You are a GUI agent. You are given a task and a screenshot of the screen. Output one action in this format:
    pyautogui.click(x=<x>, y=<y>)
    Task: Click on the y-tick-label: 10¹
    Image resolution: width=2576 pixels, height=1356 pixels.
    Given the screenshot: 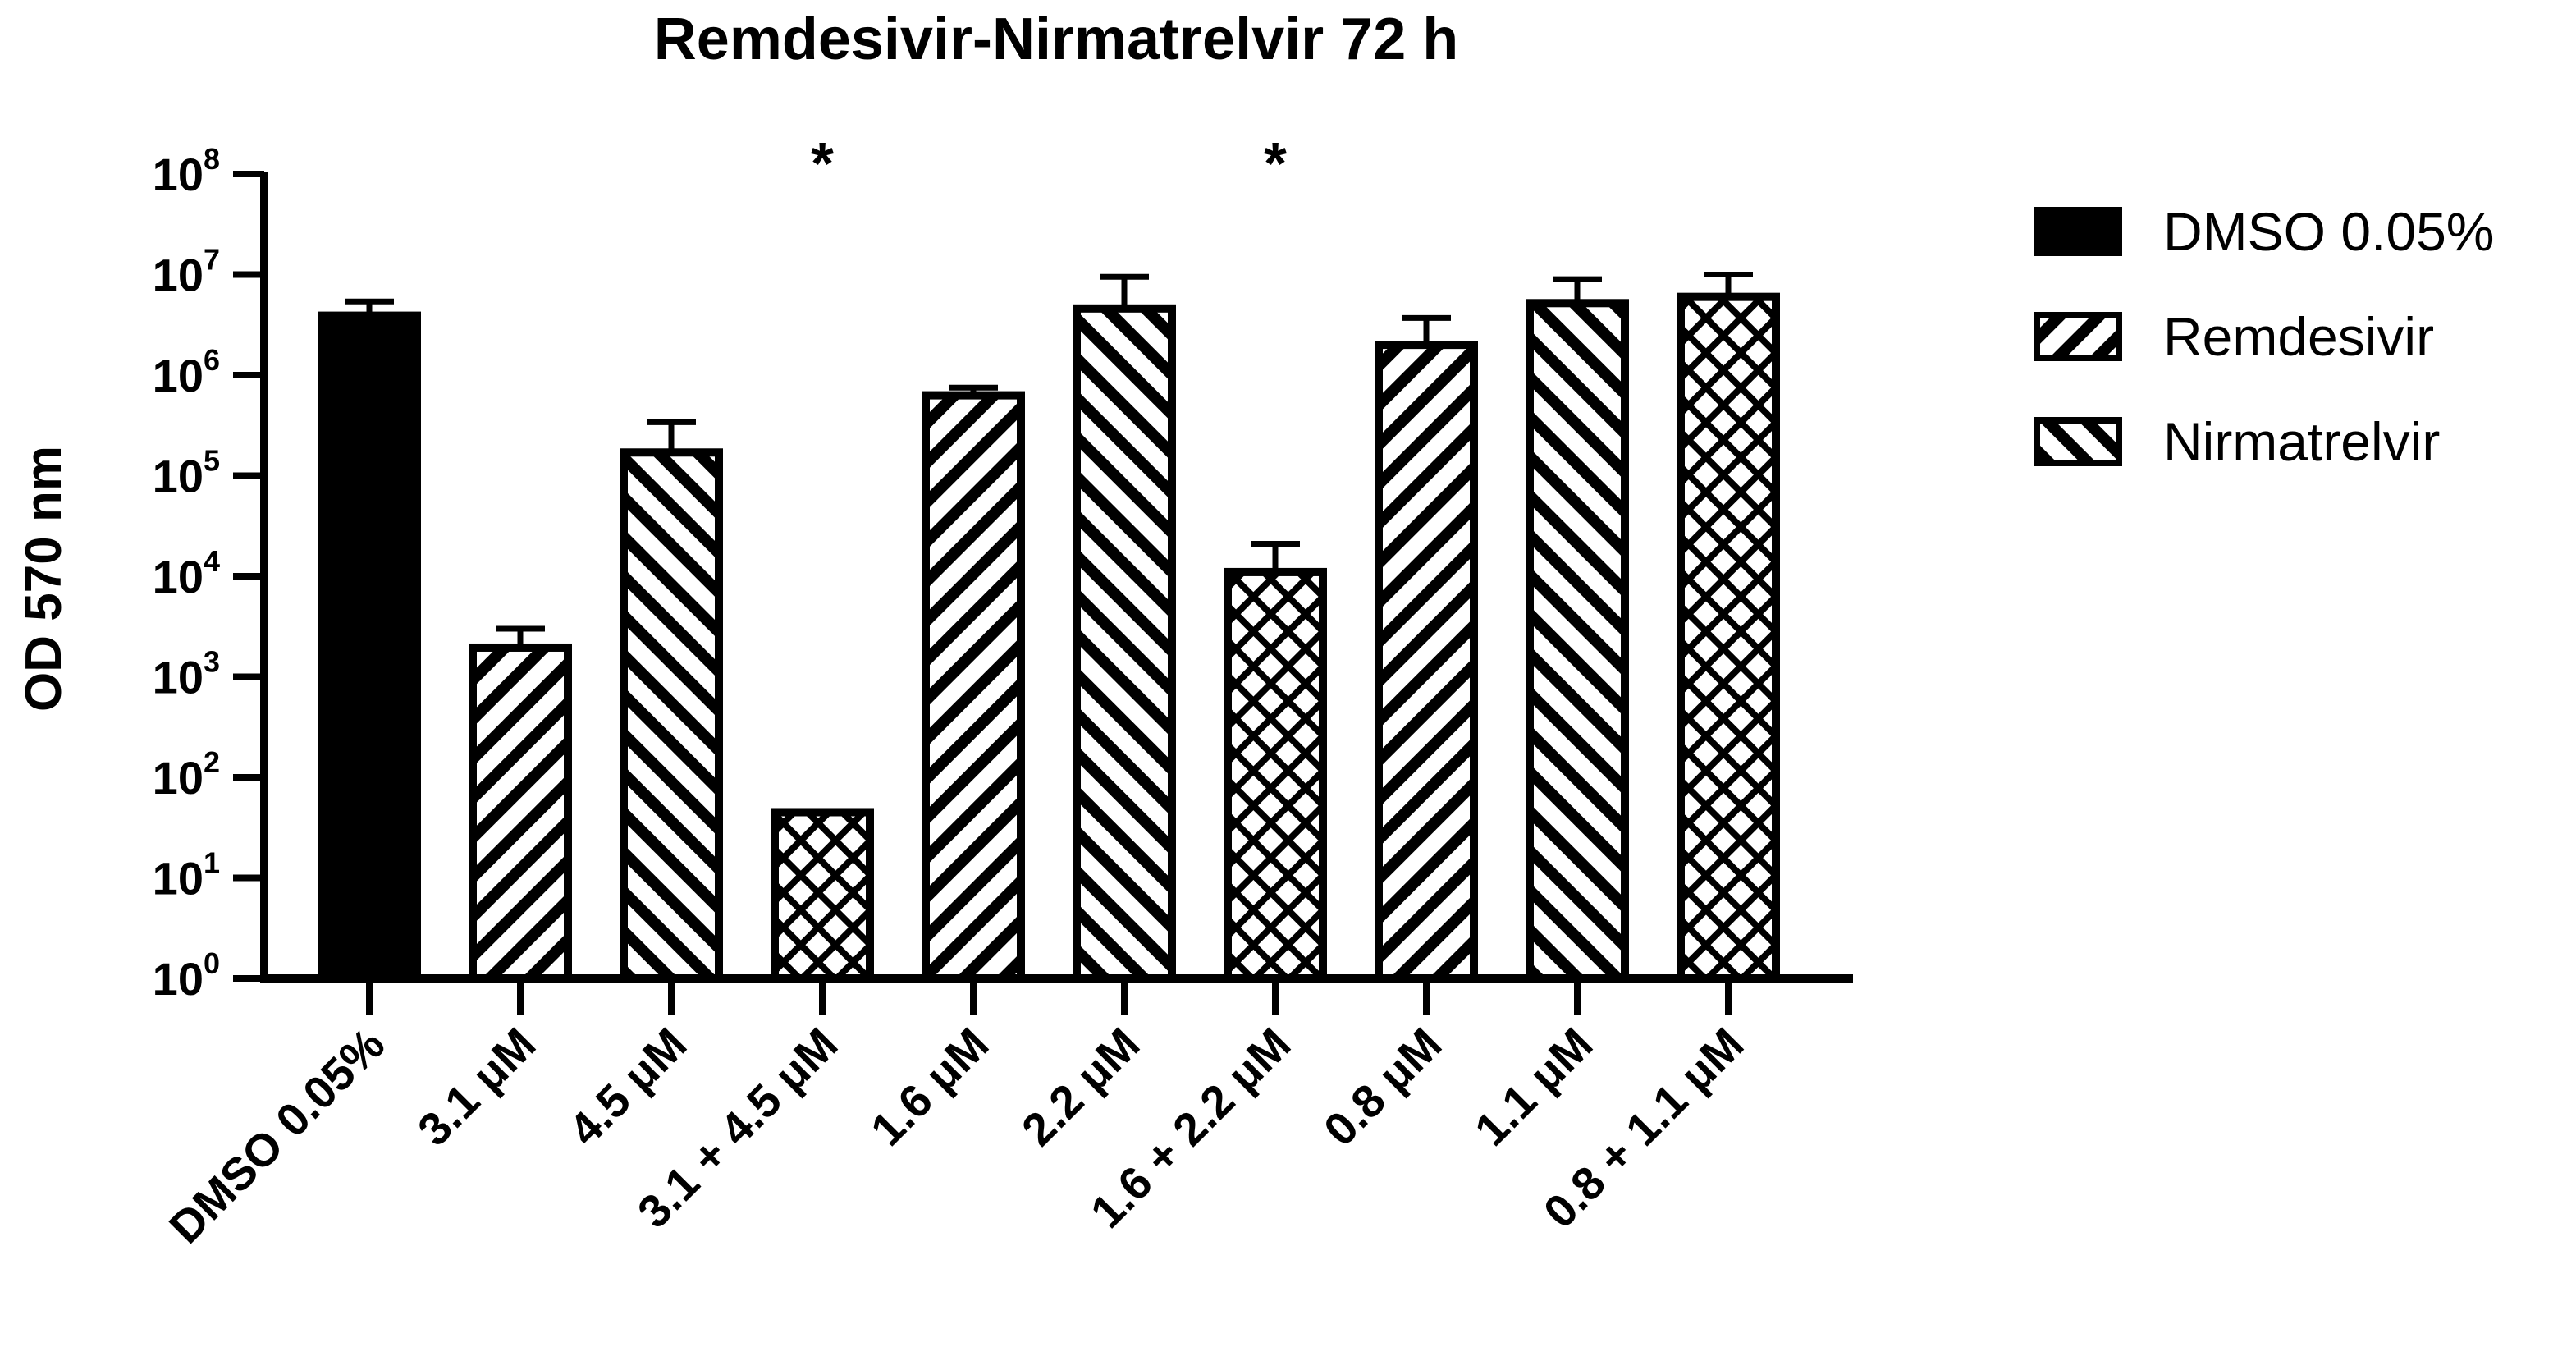 What is the action you would take?
    pyautogui.click(x=186, y=875)
    